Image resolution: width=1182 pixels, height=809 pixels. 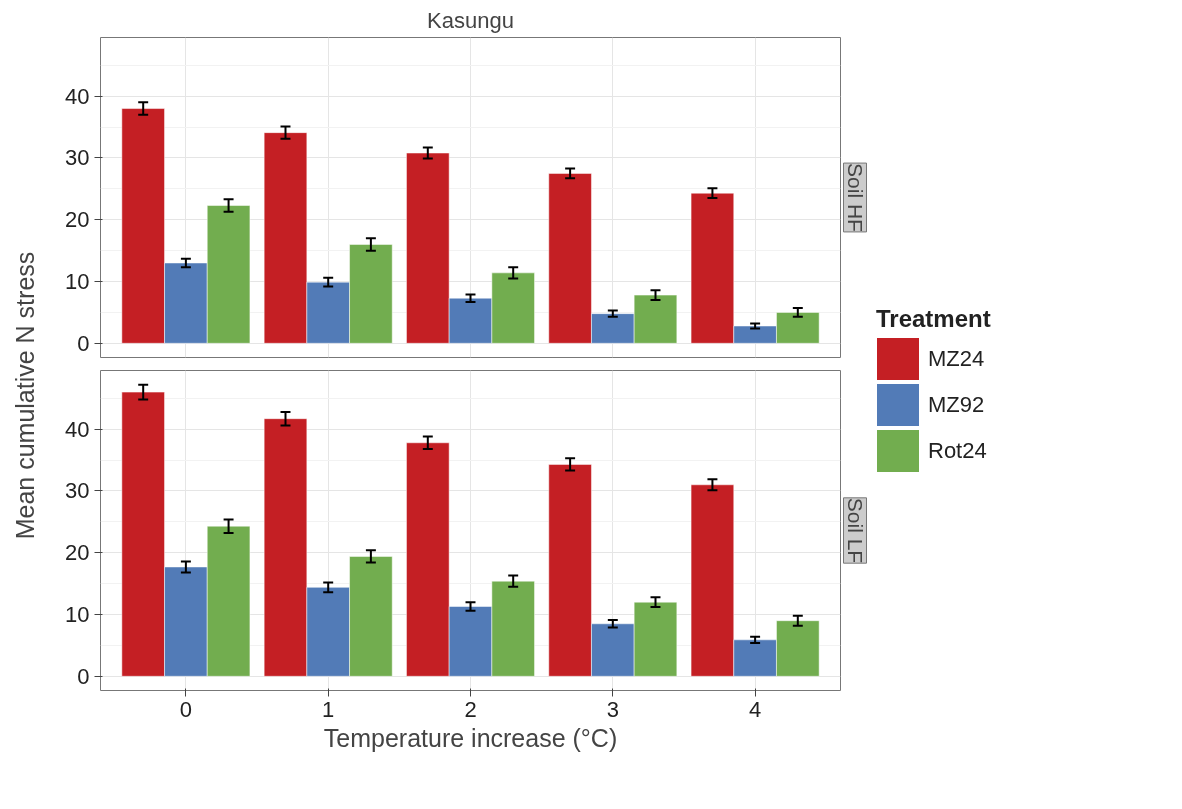 What do you see at coordinates (186, 709) in the screenshot?
I see `x-tick-label: 0` at bounding box center [186, 709].